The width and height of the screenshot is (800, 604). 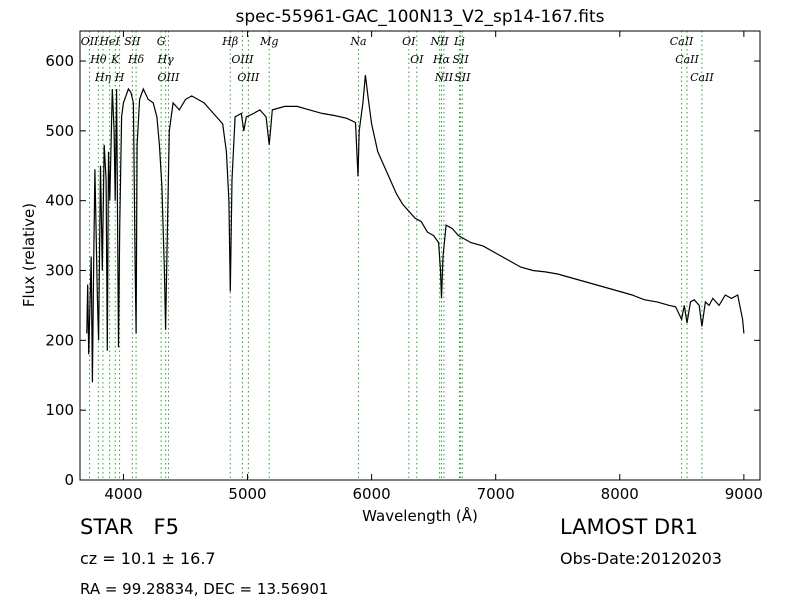 I want to click on y-tick-label: 100, so click(x=59, y=410).